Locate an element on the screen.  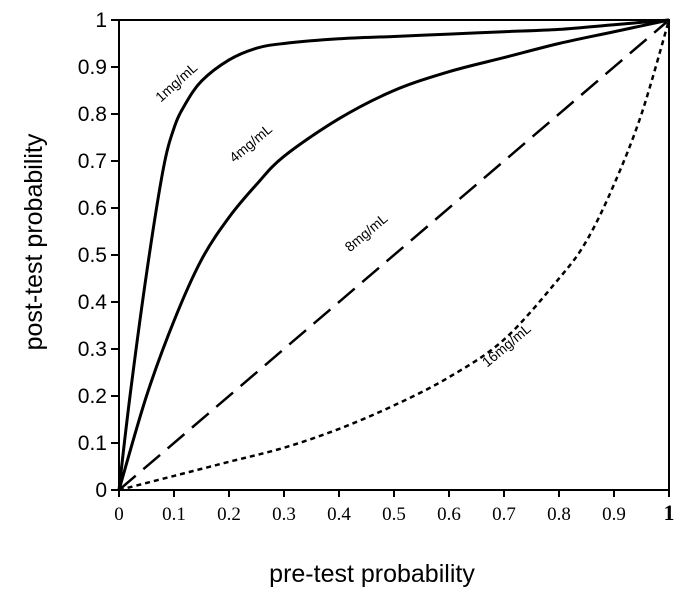
curve-label: 1mg/mL is located at coordinates (176, 82).